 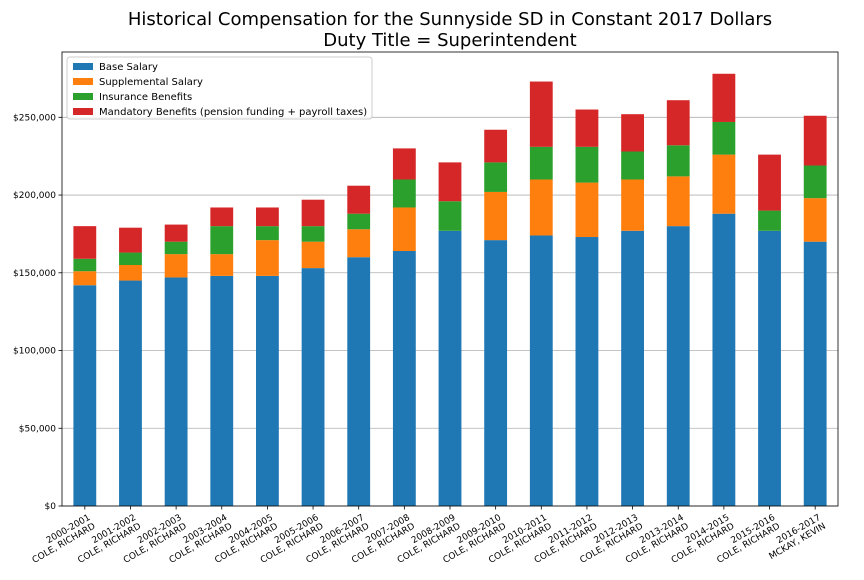 I want to click on y-tick-label: $200,000, so click(x=34, y=196).